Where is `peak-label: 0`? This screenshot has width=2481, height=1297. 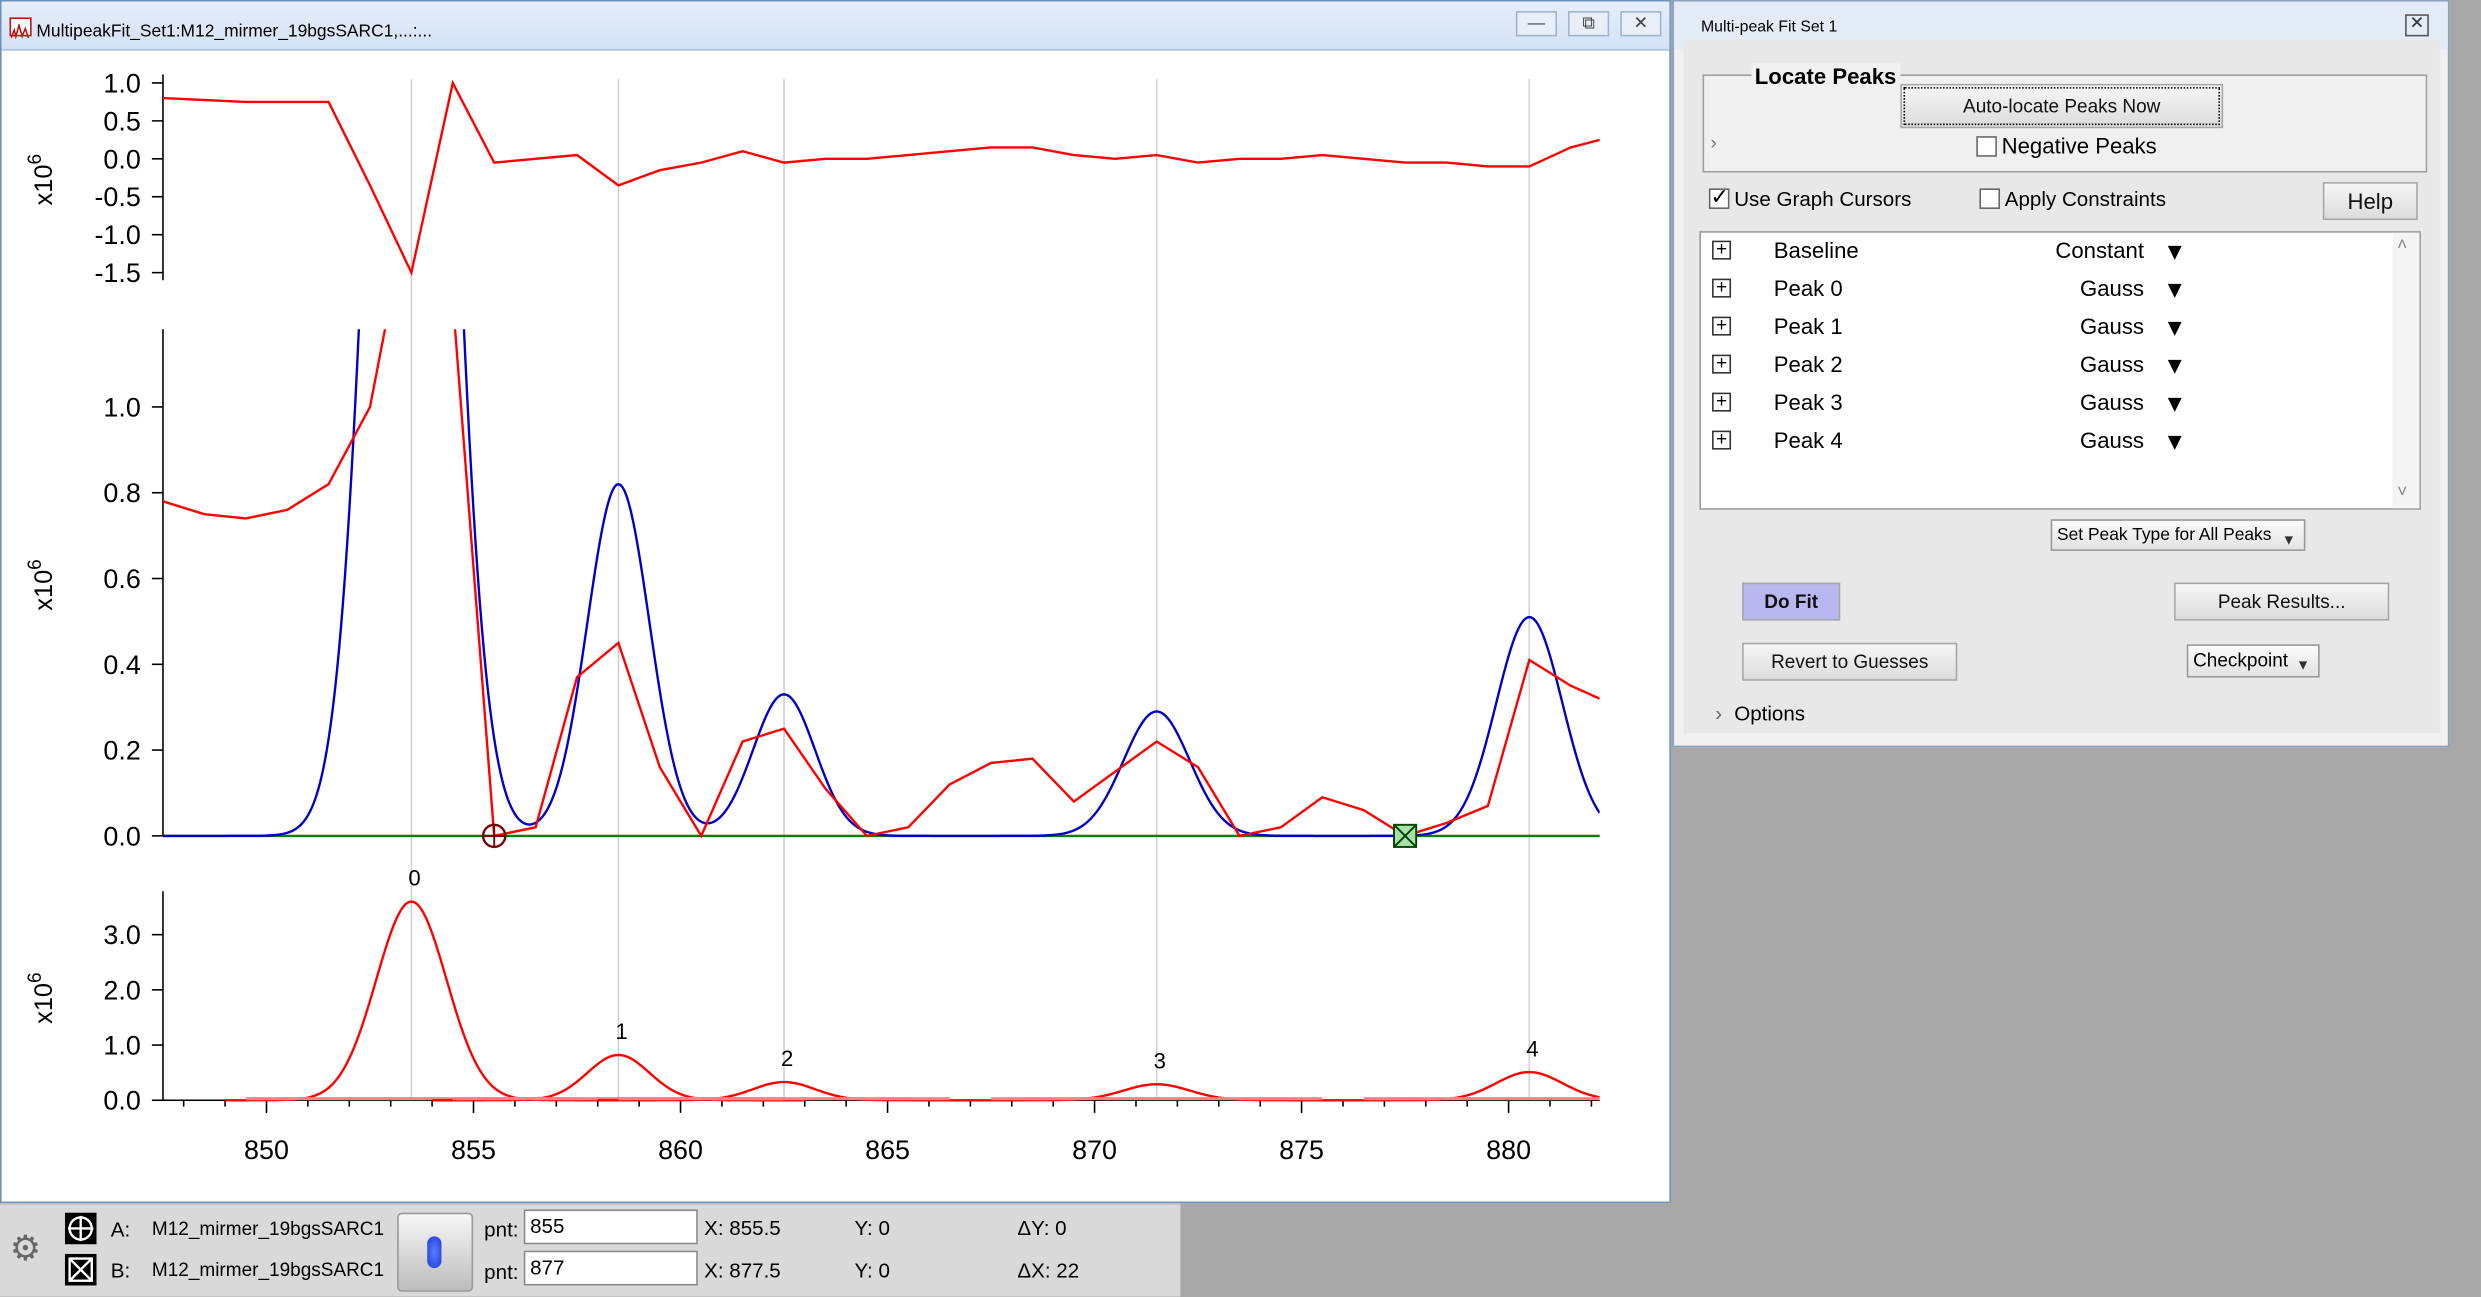 peak-label: 0 is located at coordinates (414, 878).